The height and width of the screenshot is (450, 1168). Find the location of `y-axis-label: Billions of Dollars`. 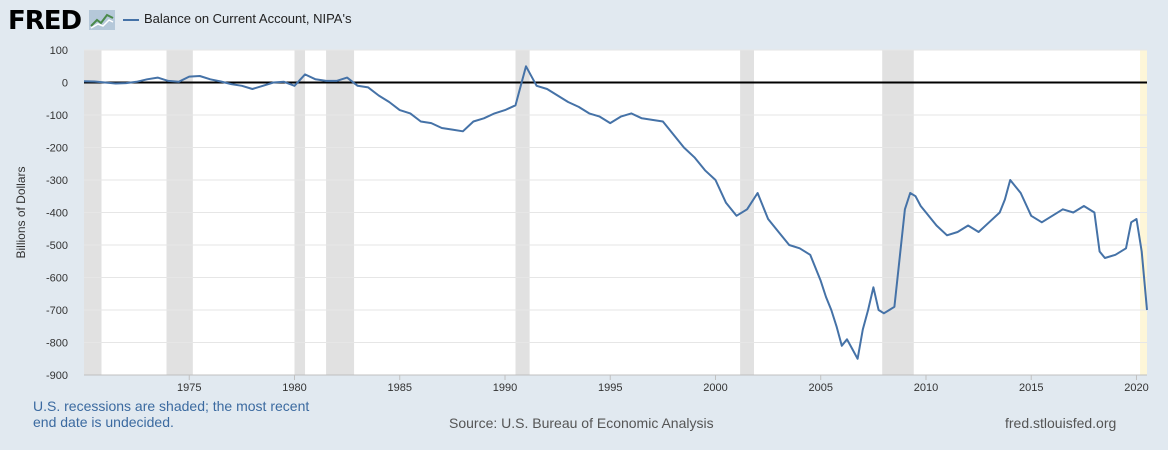

y-axis-label: Billions of Dollars is located at coordinates (21, 212).